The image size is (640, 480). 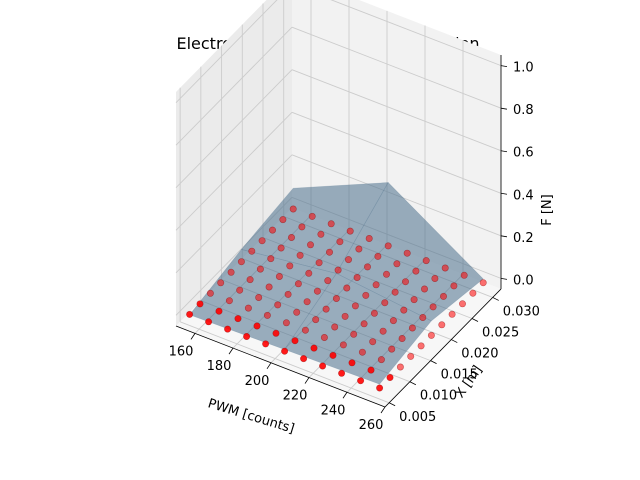 What do you see at coordinates (443, 348) in the screenshot?
I see `y-axis-line` at bounding box center [443, 348].